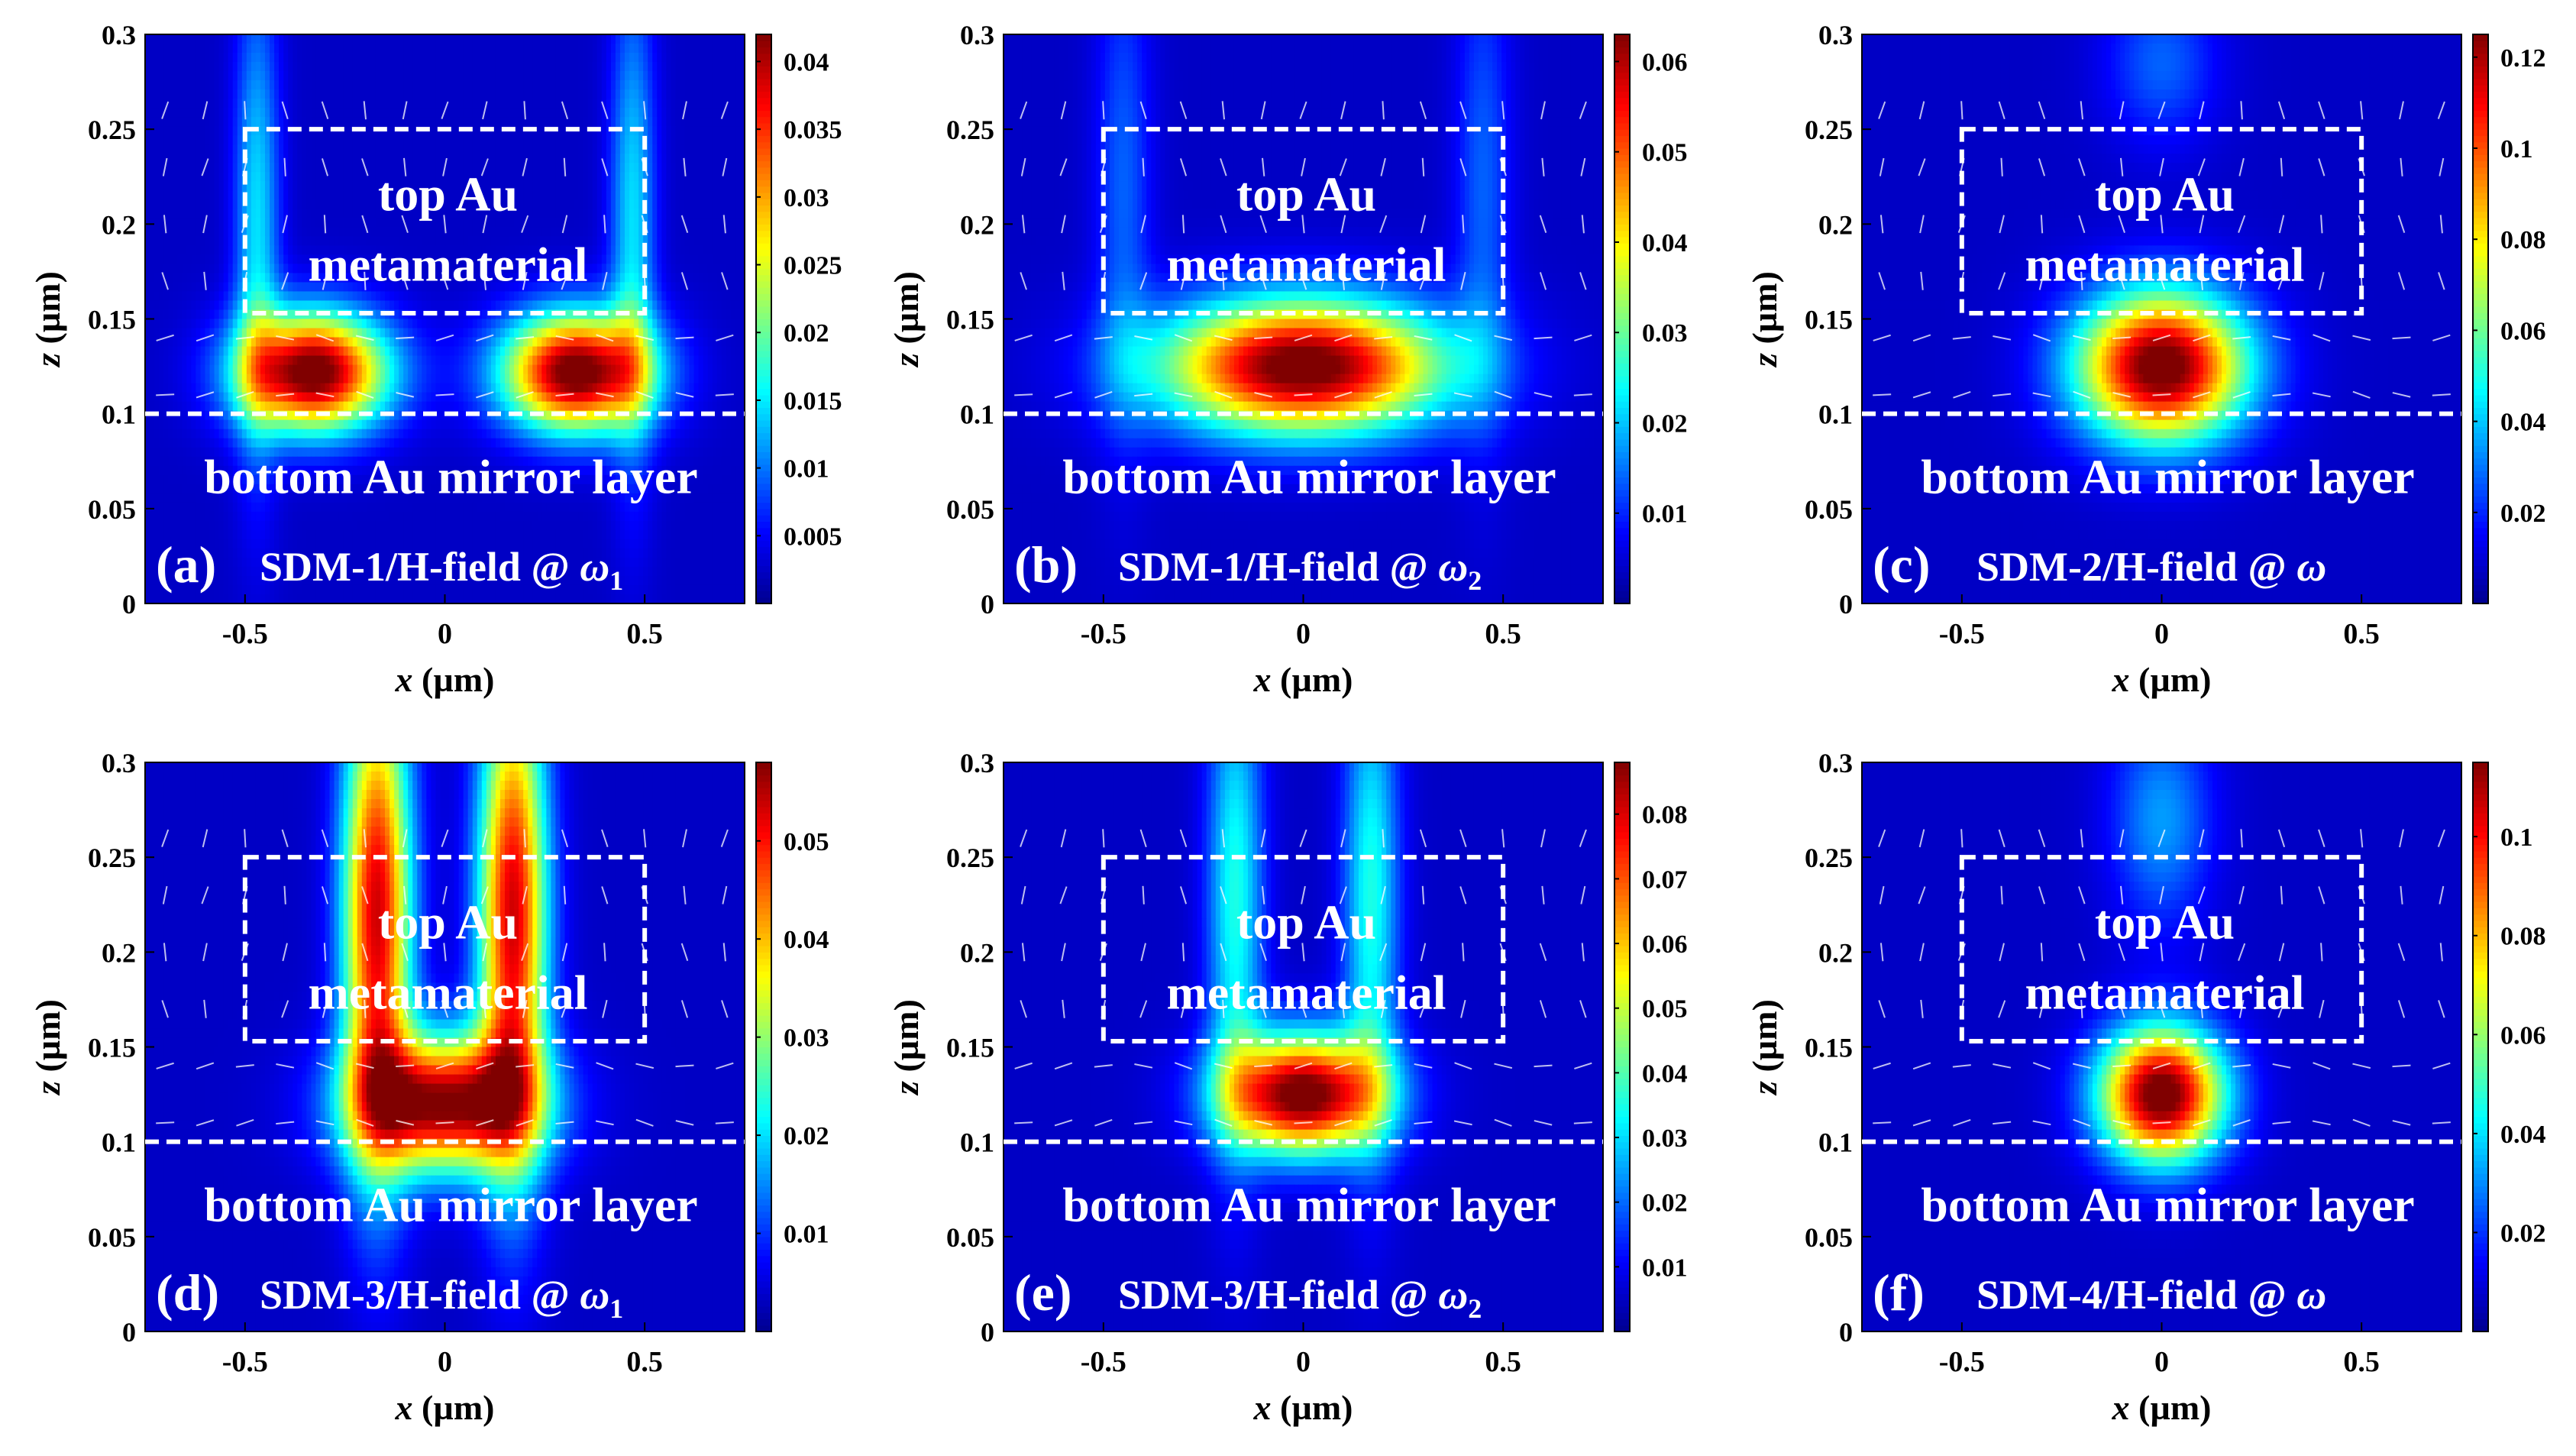 The height and width of the screenshot is (1456, 2576). I want to click on panel-letter: (b), so click(1046, 564).